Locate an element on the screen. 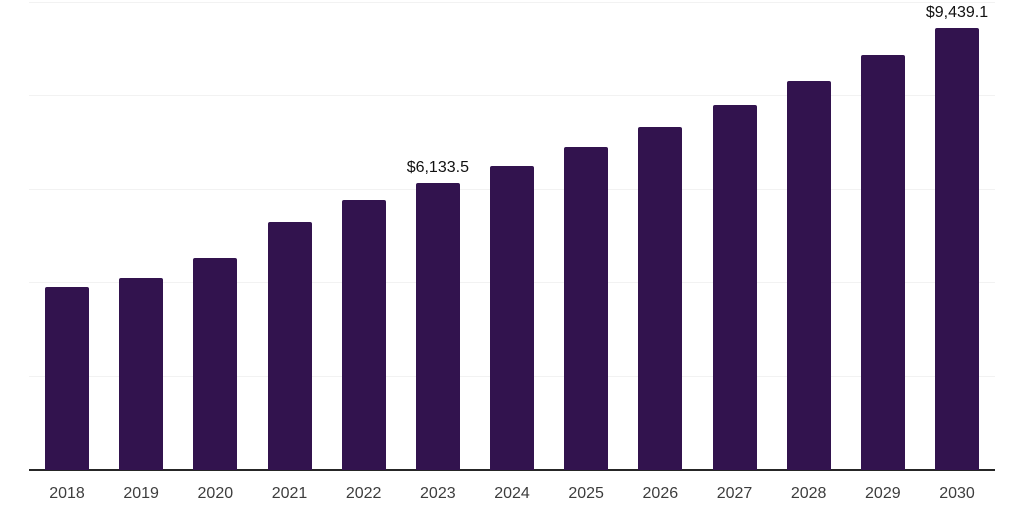 This screenshot has width=1024, height=512. bar-2024 is located at coordinates (512, 317).